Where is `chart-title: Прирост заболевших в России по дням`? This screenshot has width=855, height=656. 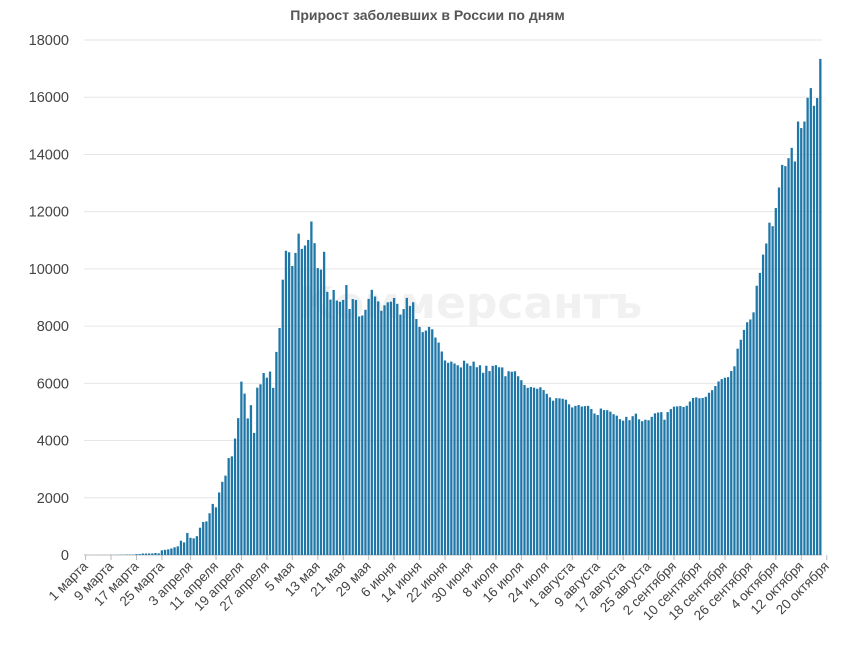
chart-title: Прирост заболевших в России по дням is located at coordinates (427, 15).